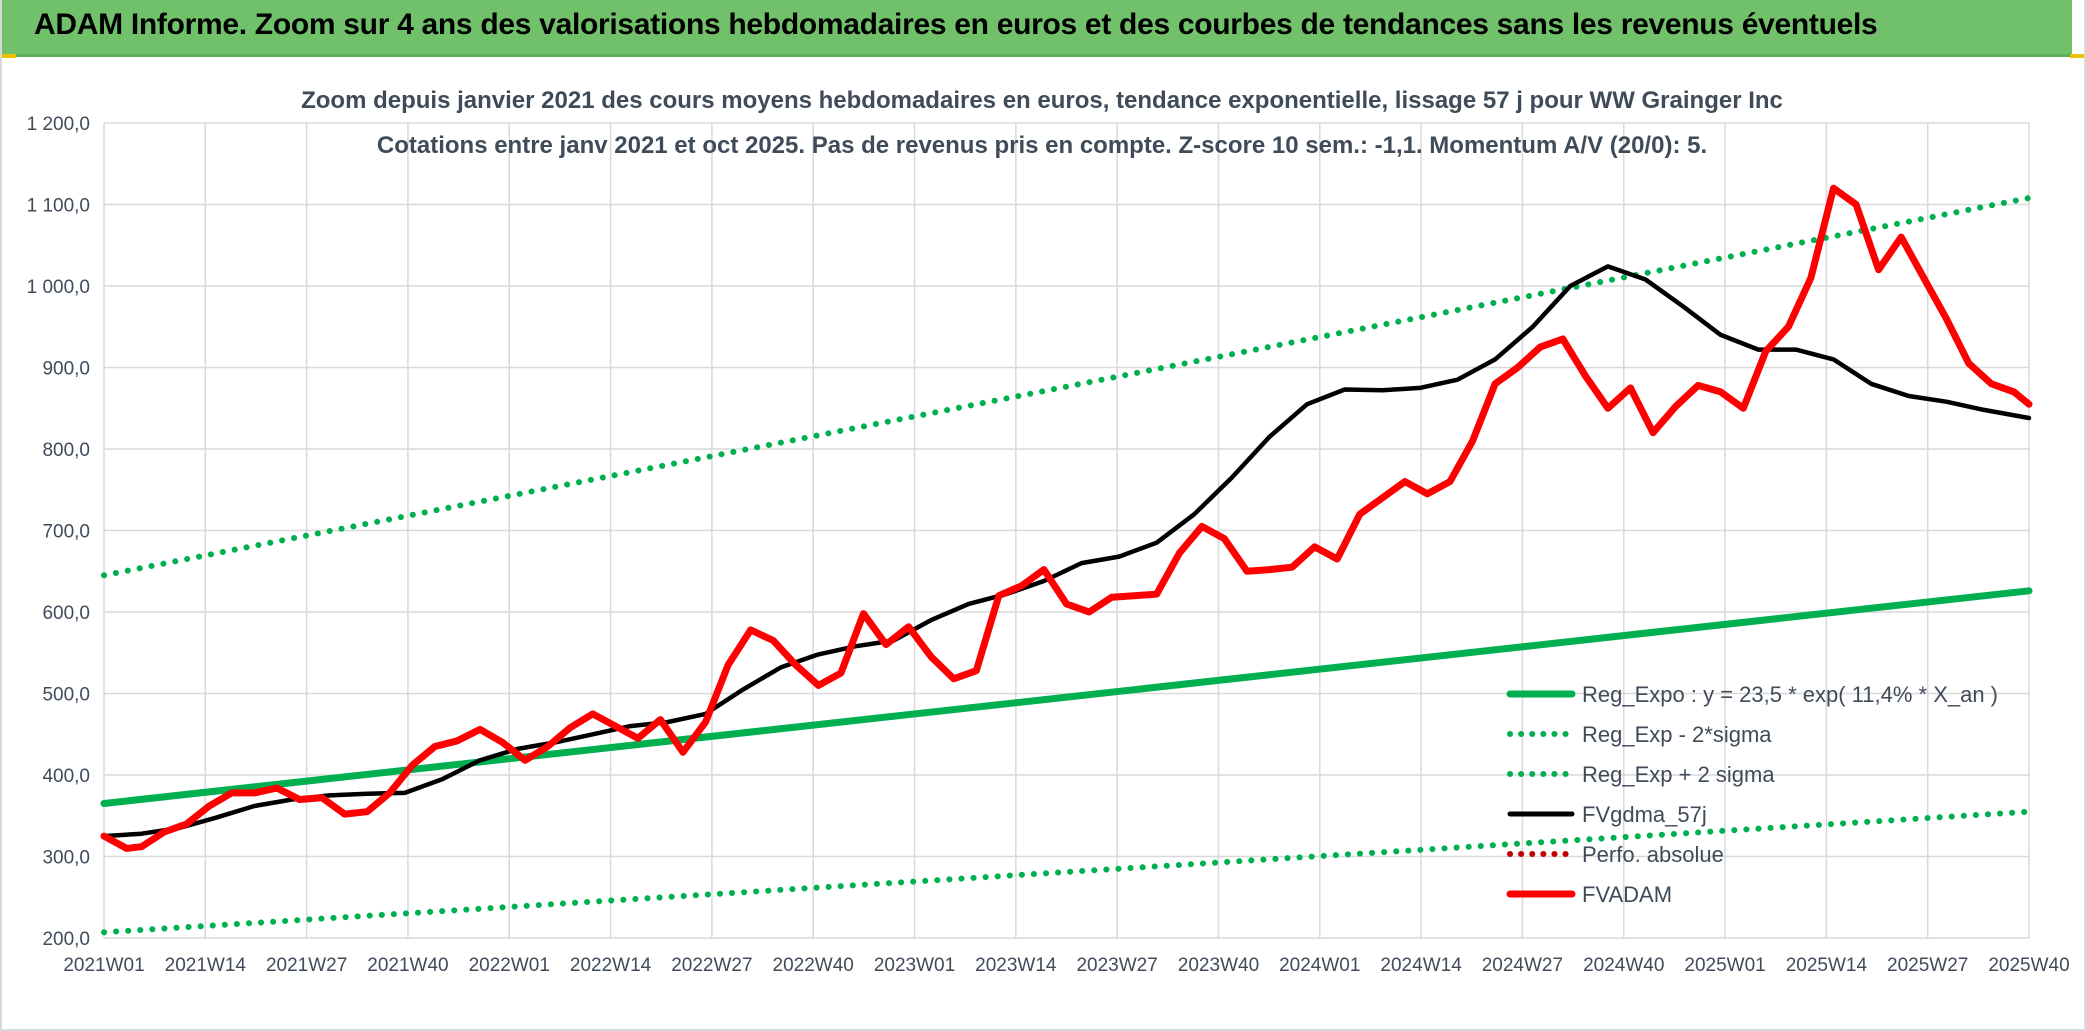  Describe the element at coordinates (66, 369) in the screenshot. I see `y-tick-label: 900,0` at that location.